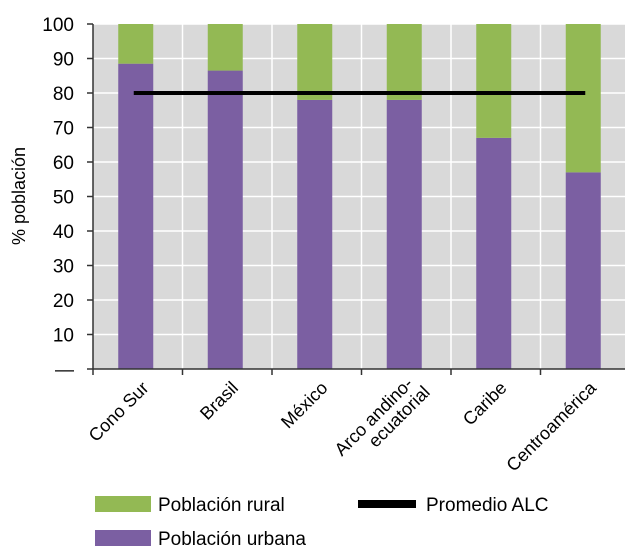 The width and height of the screenshot is (625, 557). What do you see at coordinates (382, 420) in the screenshot?
I see `x-tick-label: Arco andino-ecuatorial` at bounding box center [382, 420].